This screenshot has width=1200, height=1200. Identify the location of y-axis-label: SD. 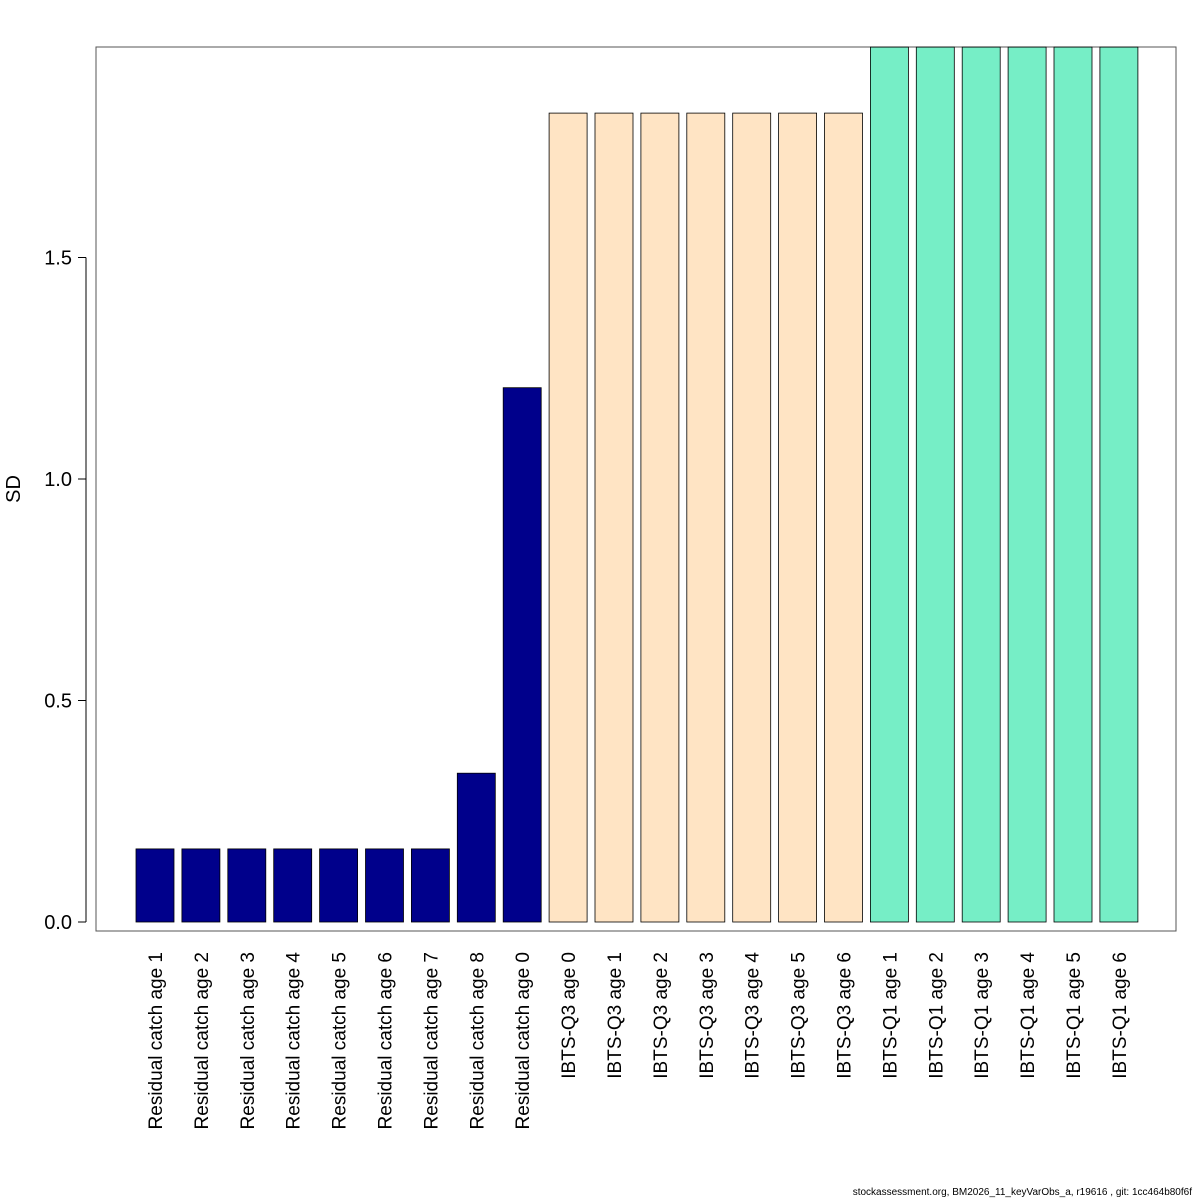
(14, 489).